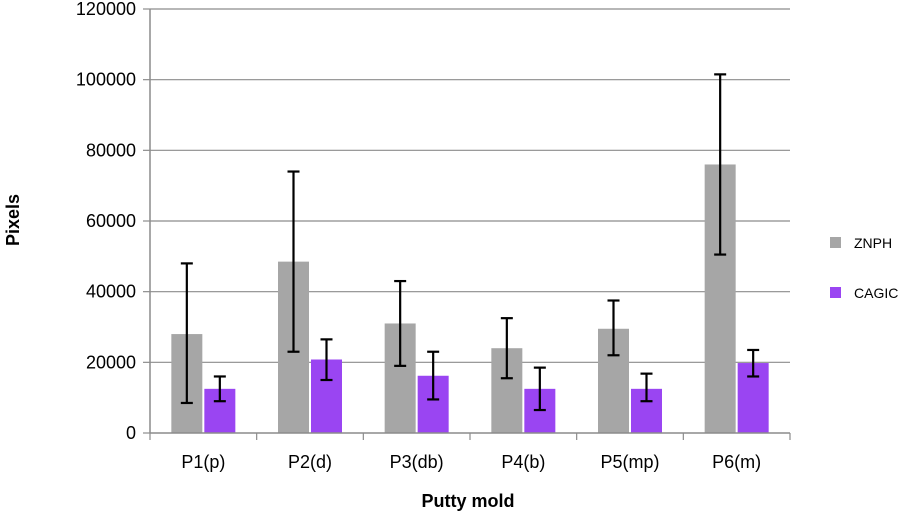  Describe the element at coordinates (835, 292) in the screenshot. I see `legend-swatch-cagic` at that location.